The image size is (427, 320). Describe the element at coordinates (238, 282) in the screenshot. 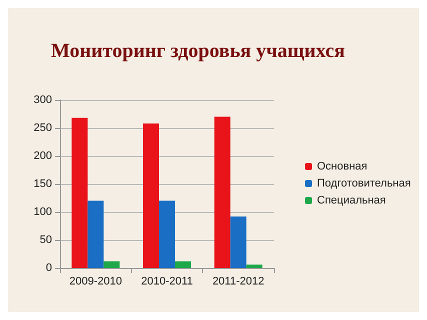

I see `x-tick-label: 2011-2012` at that location.